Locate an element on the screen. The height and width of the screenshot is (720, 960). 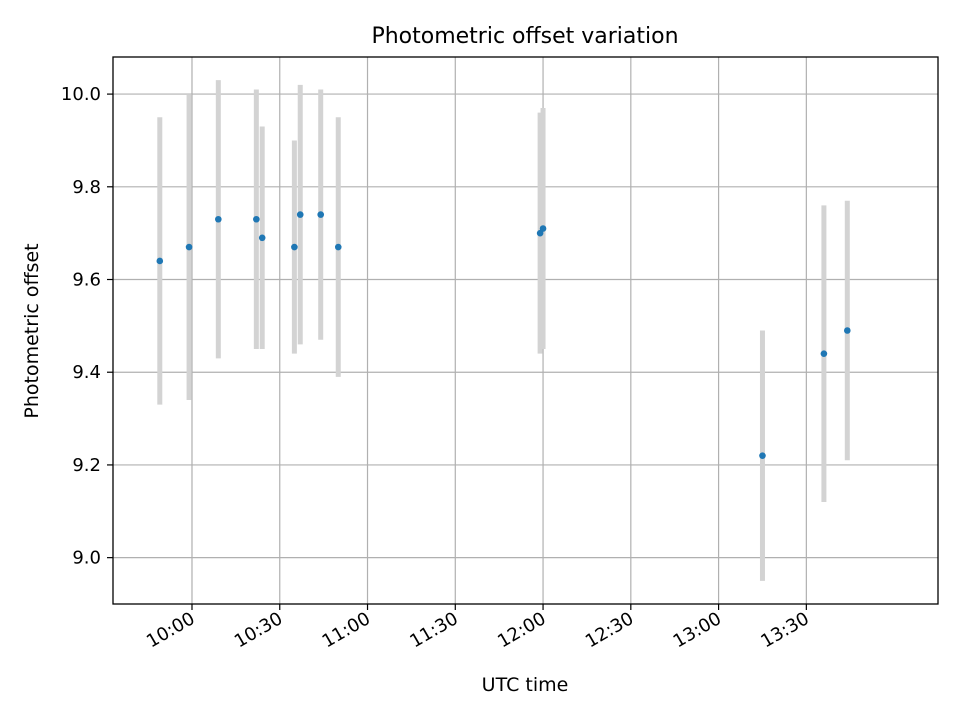
x-tick-label: 11:30 is located at coordinates (433, 630).